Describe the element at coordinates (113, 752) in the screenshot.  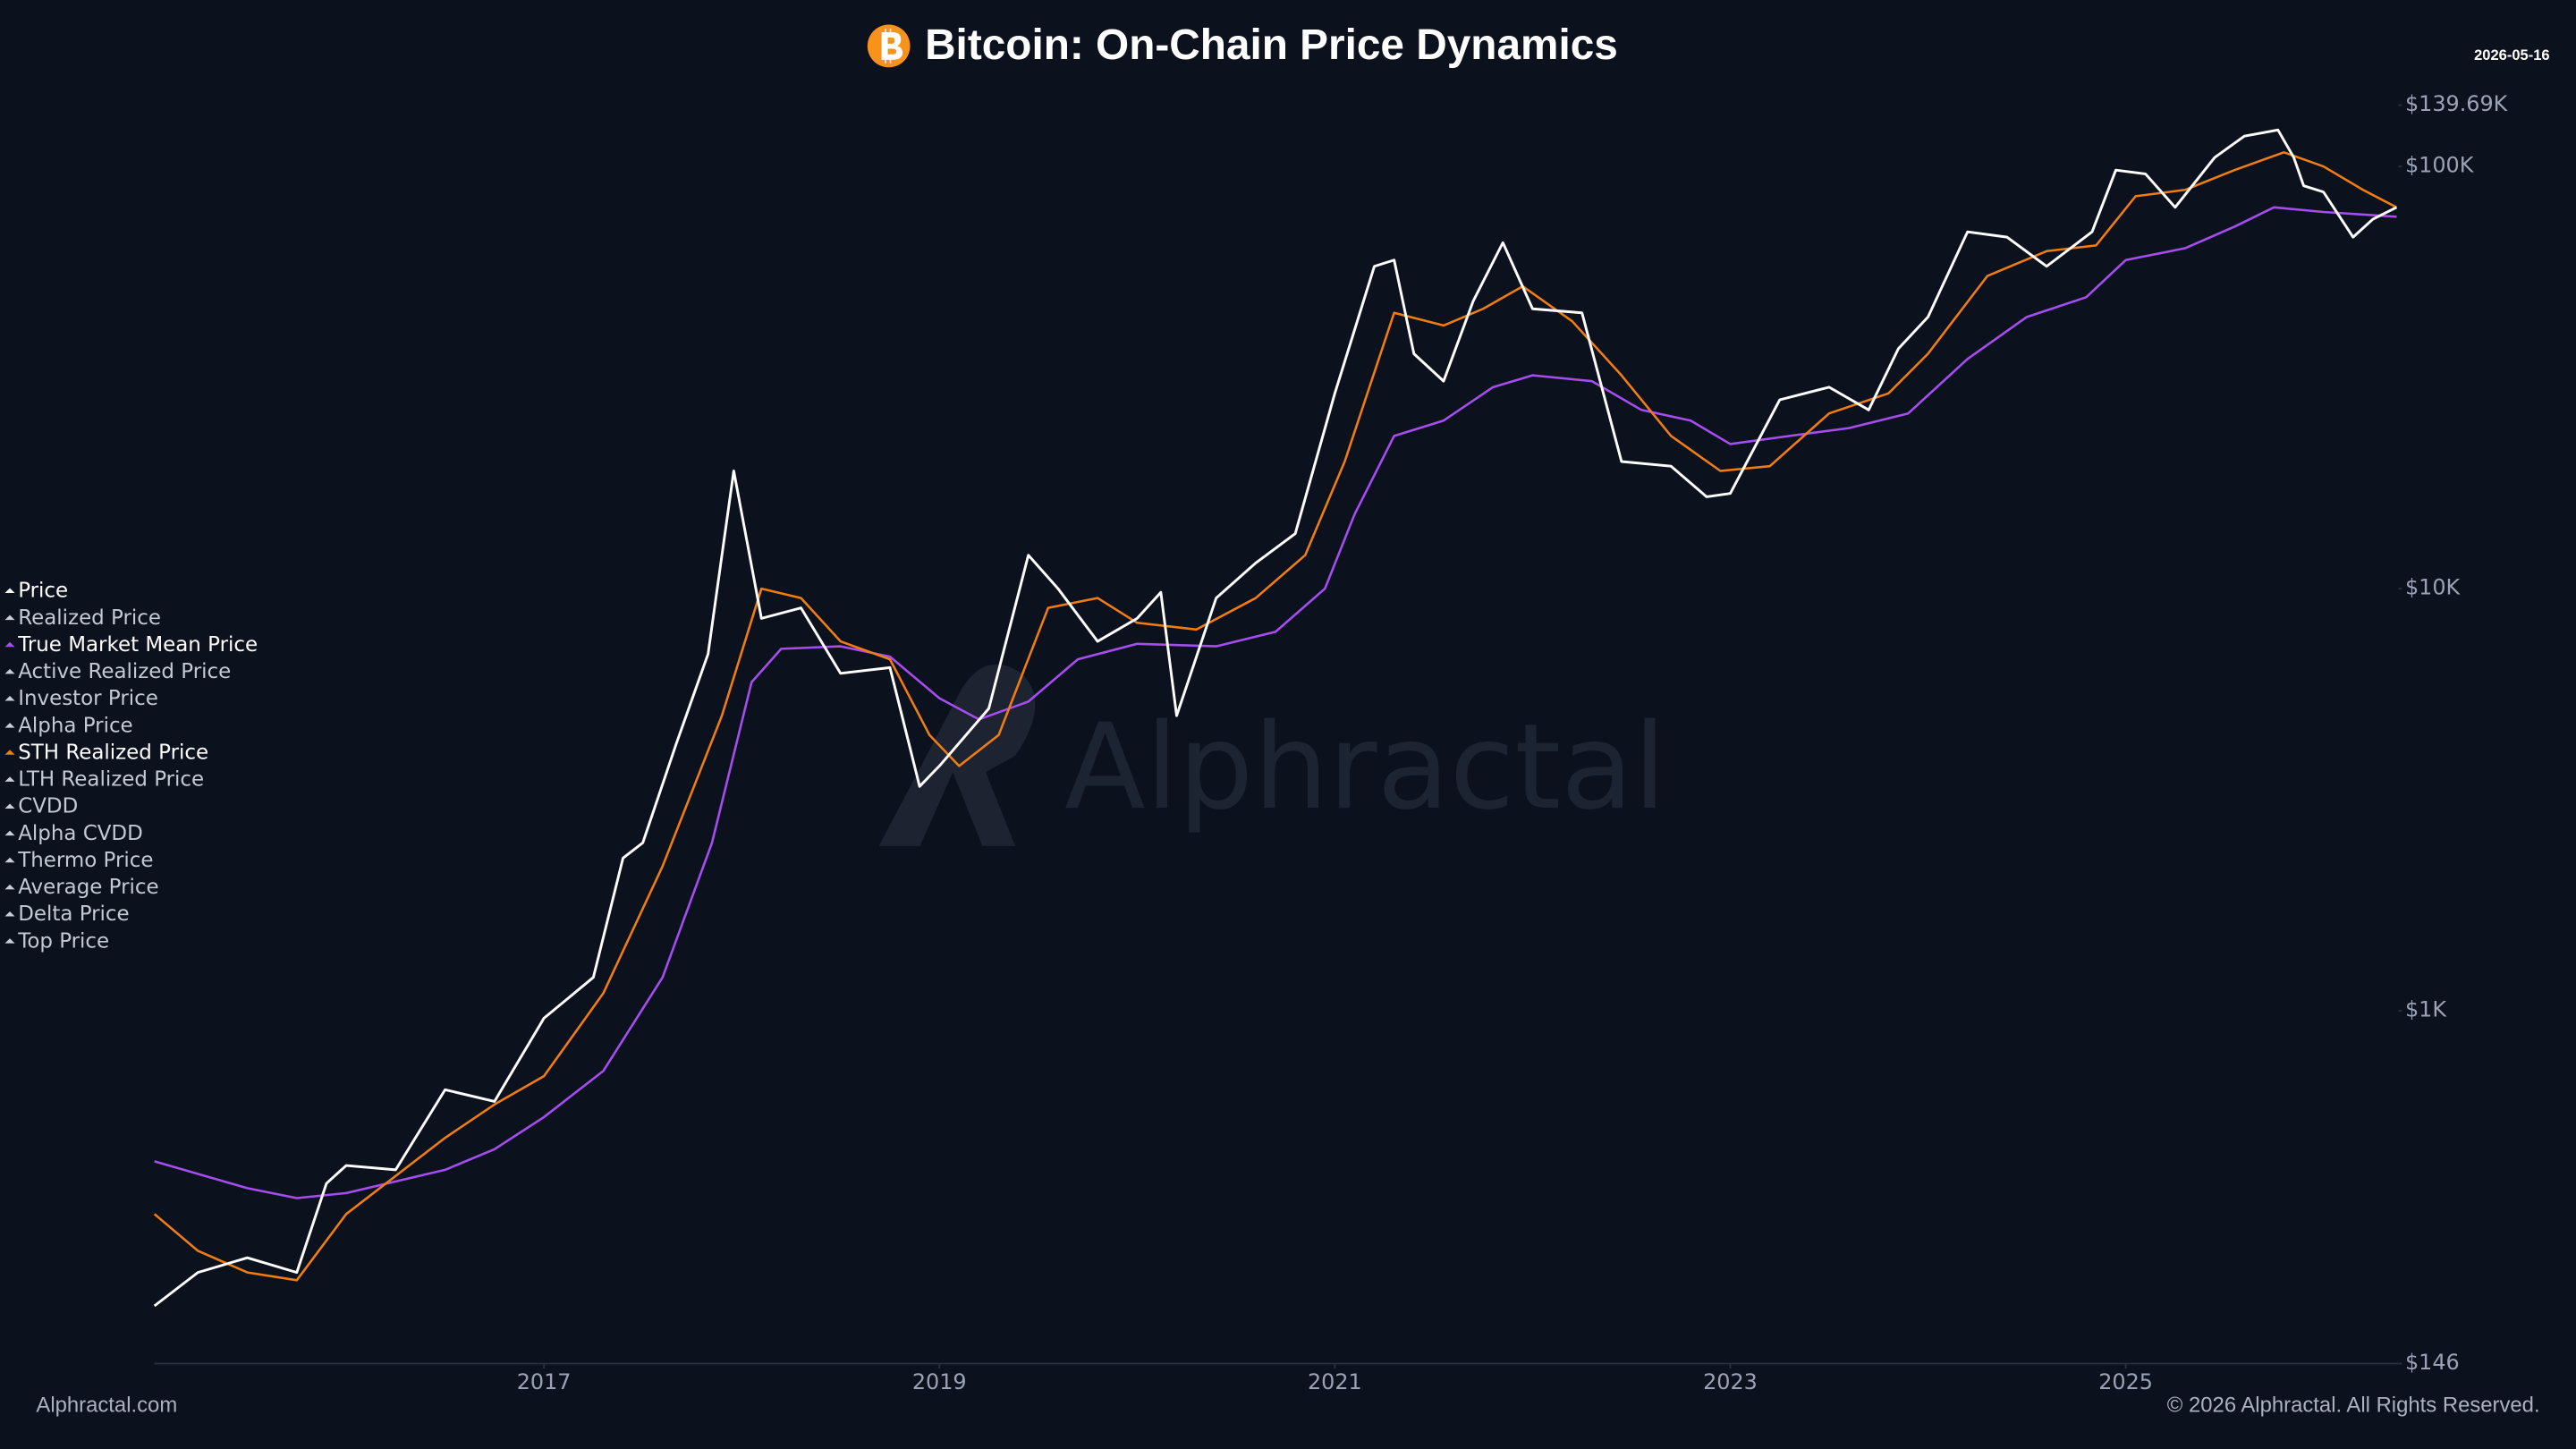
I see `legend-label: STH Realized Price` at that location.